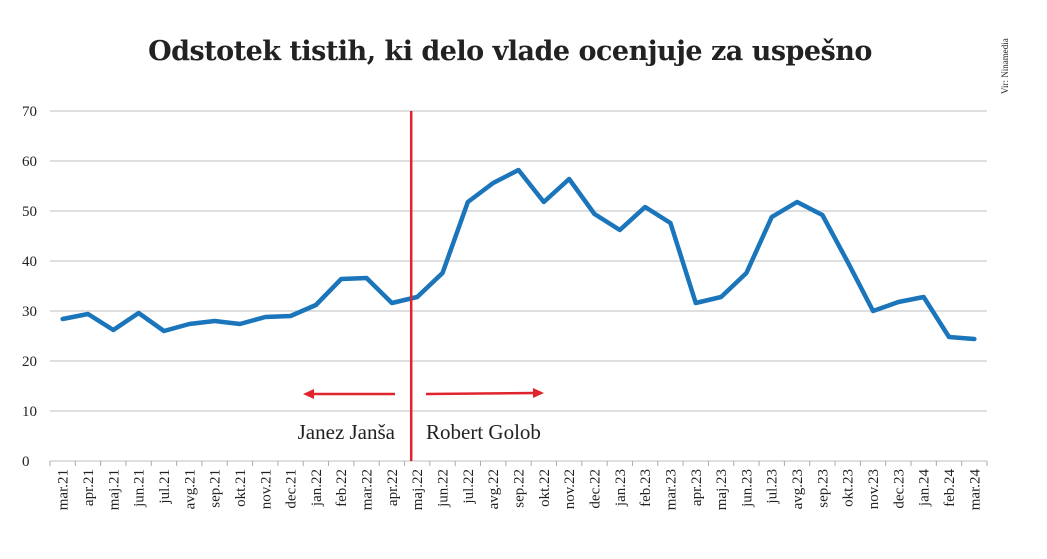 This screenshot has height=559, width=1047. I want to click on x-tick-label: apr.21, so click(89, 487).